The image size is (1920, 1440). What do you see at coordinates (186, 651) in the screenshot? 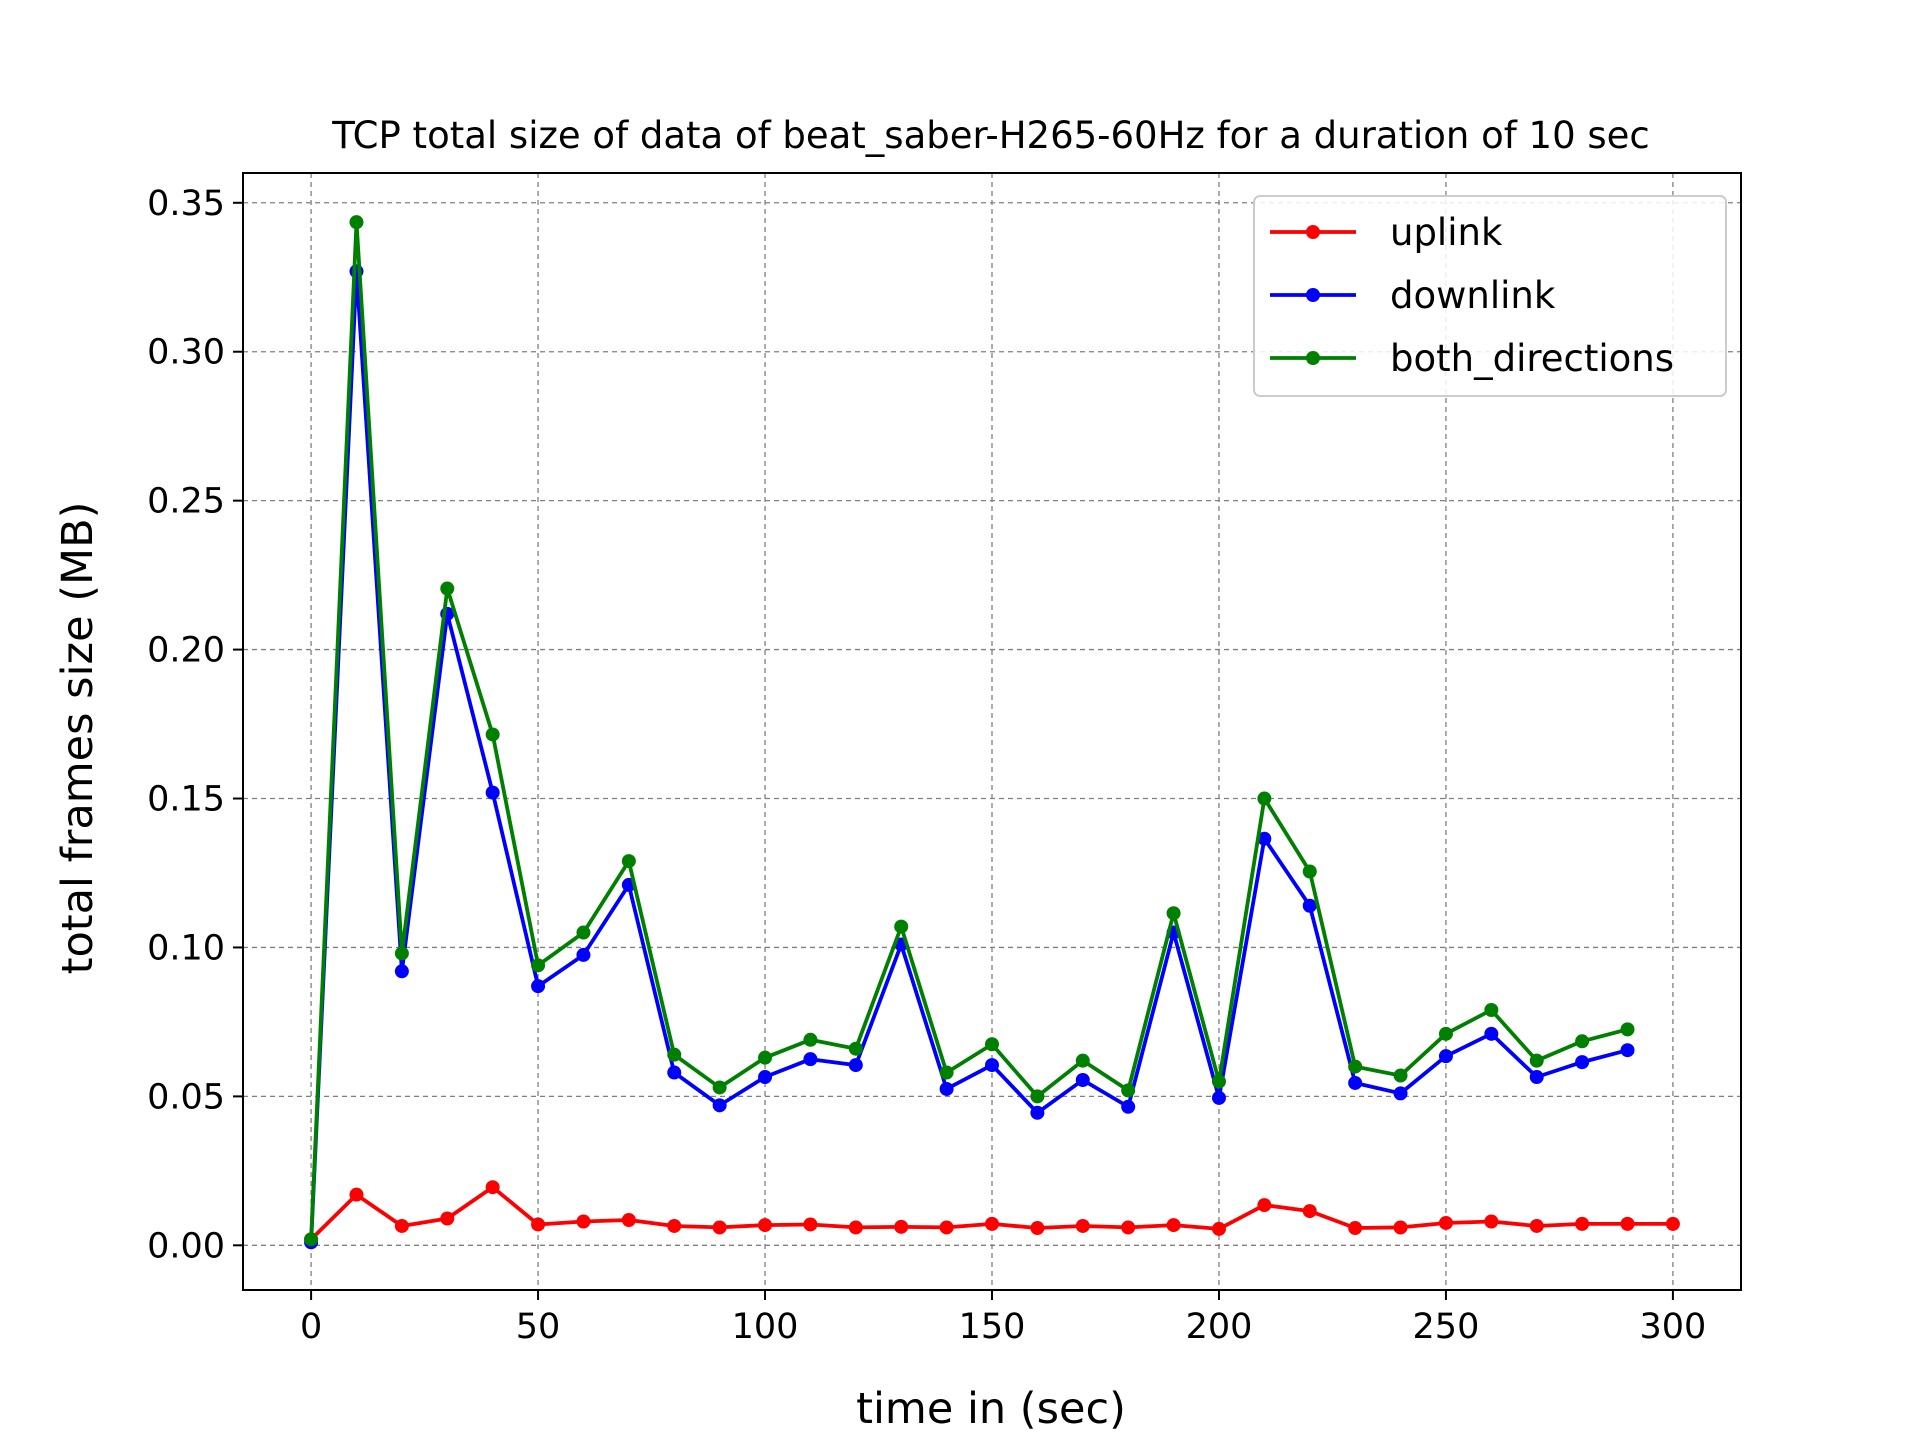
I see `y-tick-label: 0.20` at bounding box center [186, 651].